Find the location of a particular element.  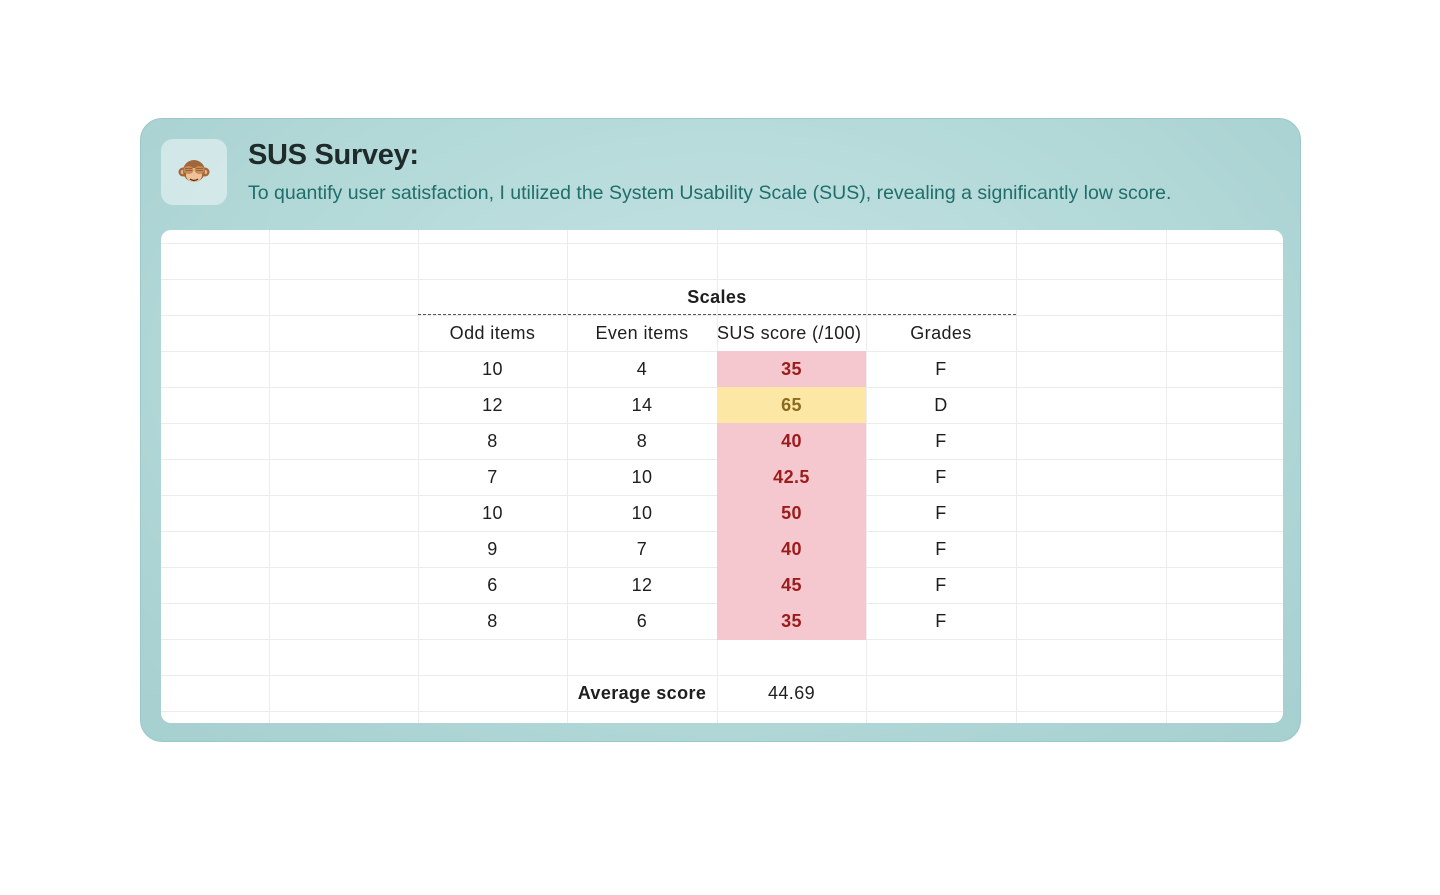

even-items-cell: 6 is located at coordinates (642, 621).